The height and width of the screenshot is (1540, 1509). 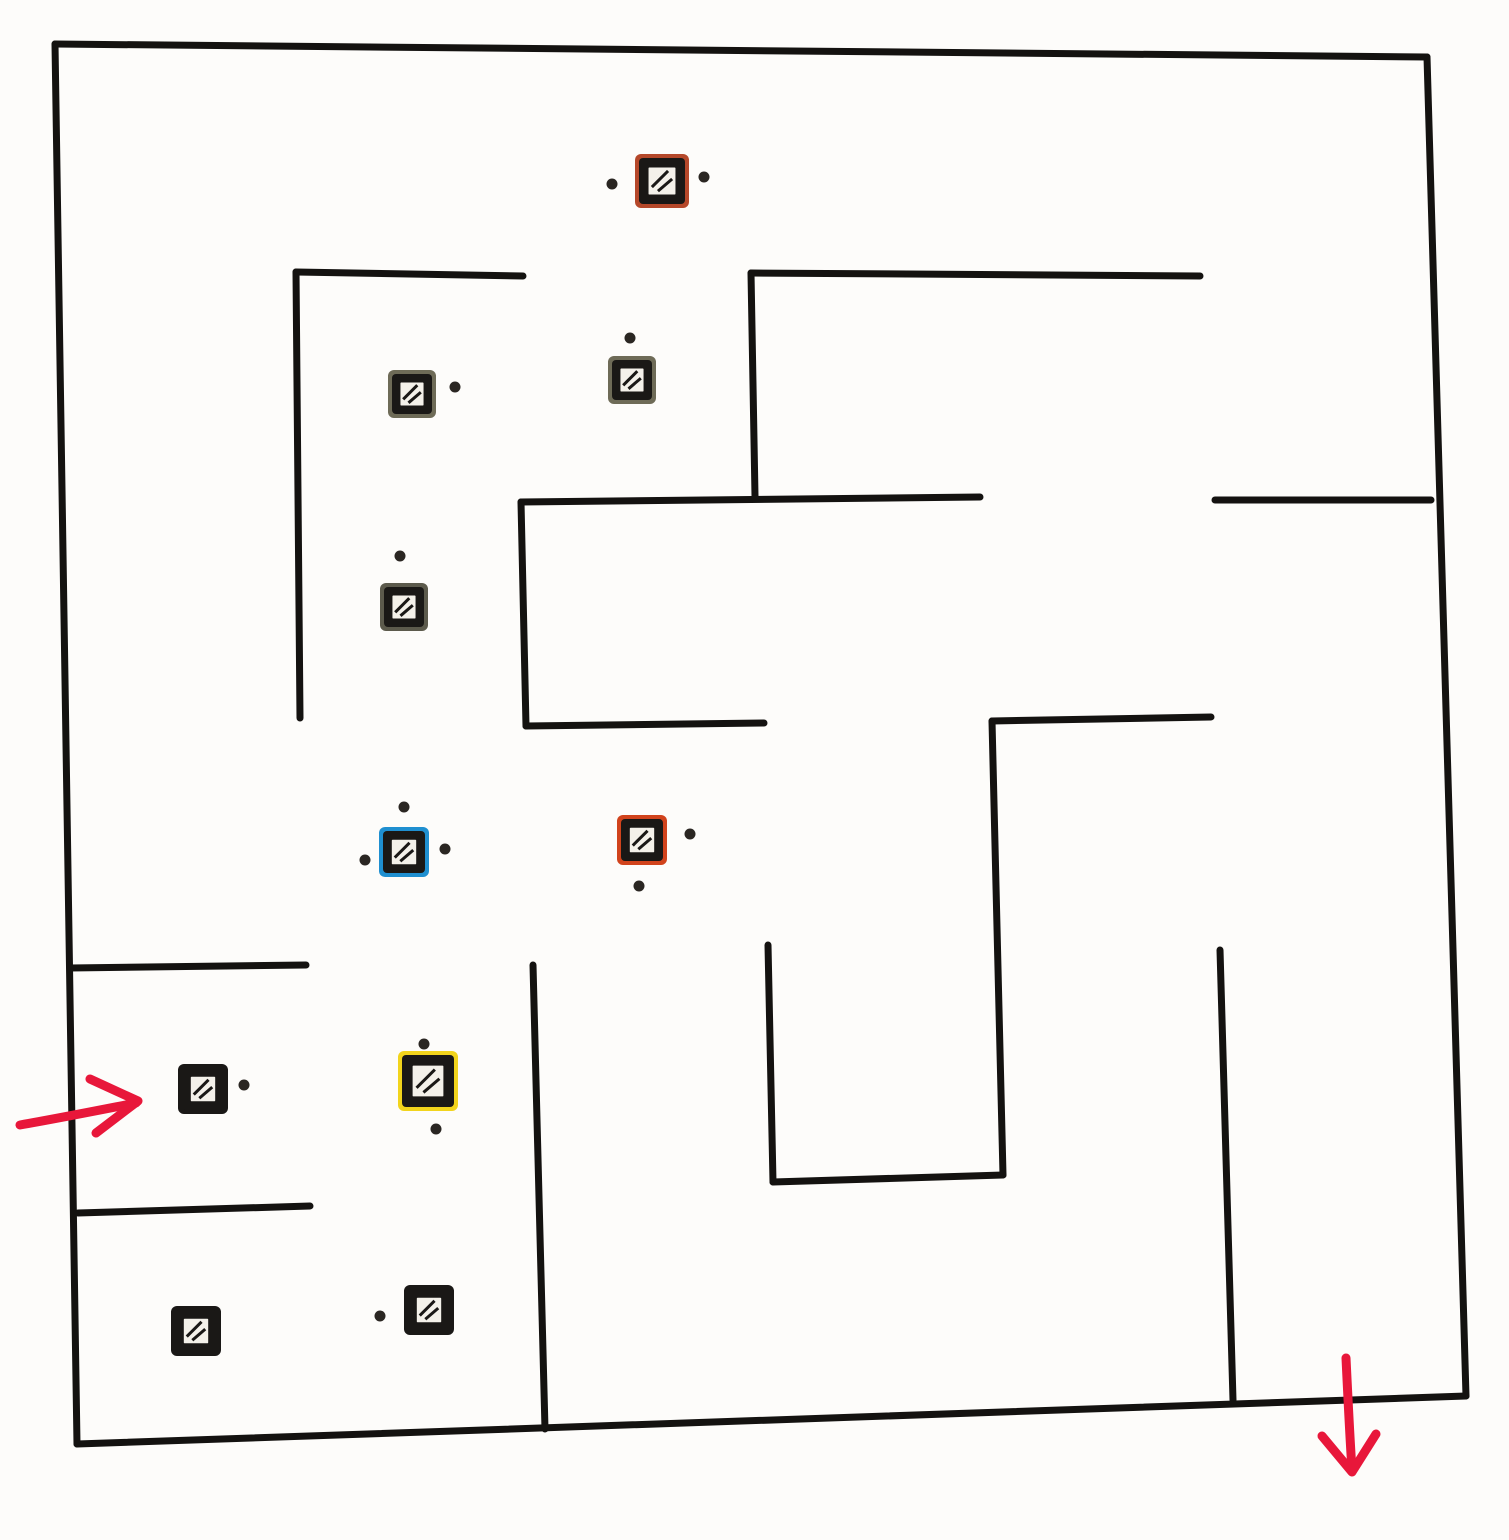 I want to click on wall-outer-bottom, so click(x=771, y=1420).